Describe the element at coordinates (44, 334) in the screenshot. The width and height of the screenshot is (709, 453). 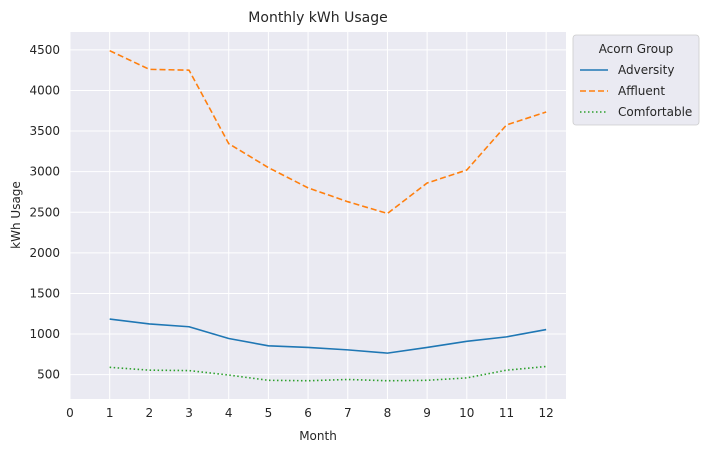
I see `y-tick-label: 1000` at that location.